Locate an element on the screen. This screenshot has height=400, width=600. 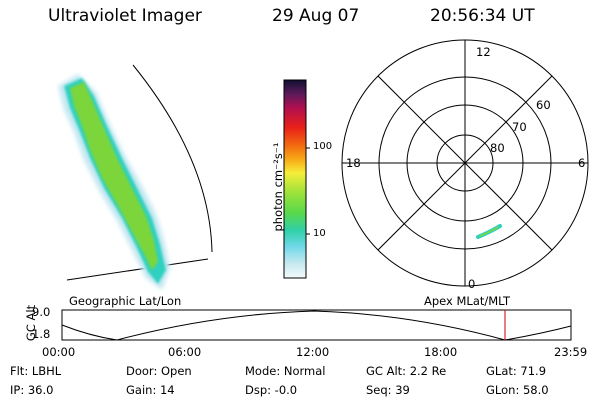
time-tick-1800: 18:00 is located at coordinates (441, 352).